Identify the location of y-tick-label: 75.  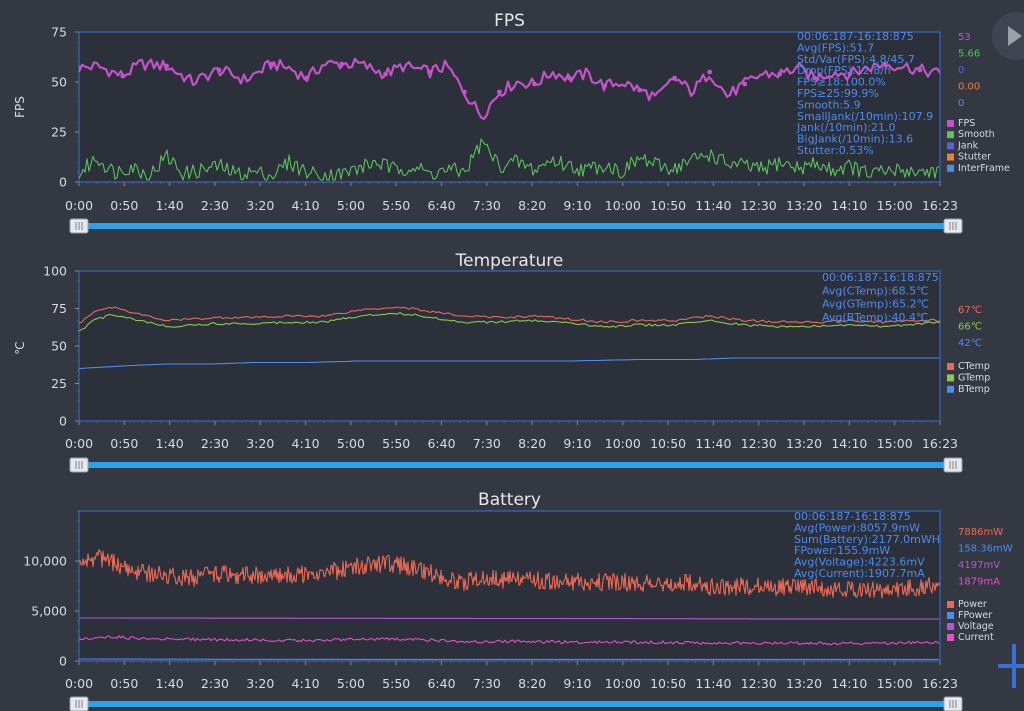
(59, 308).